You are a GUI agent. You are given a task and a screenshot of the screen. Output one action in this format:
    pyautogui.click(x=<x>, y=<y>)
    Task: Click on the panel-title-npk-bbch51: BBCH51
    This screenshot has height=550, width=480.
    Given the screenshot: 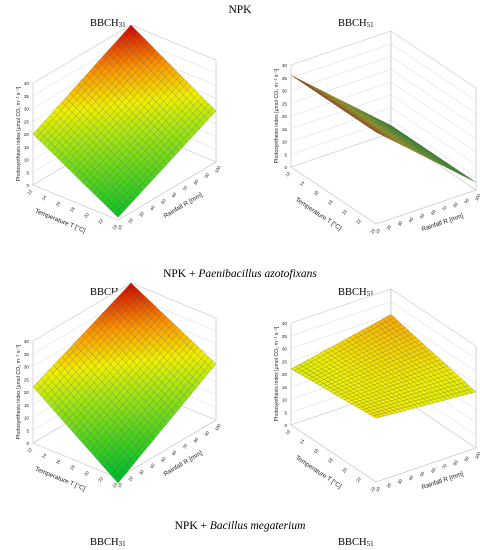 What is the action you would take?
    pyautogui.click(x=356, y=23)
    